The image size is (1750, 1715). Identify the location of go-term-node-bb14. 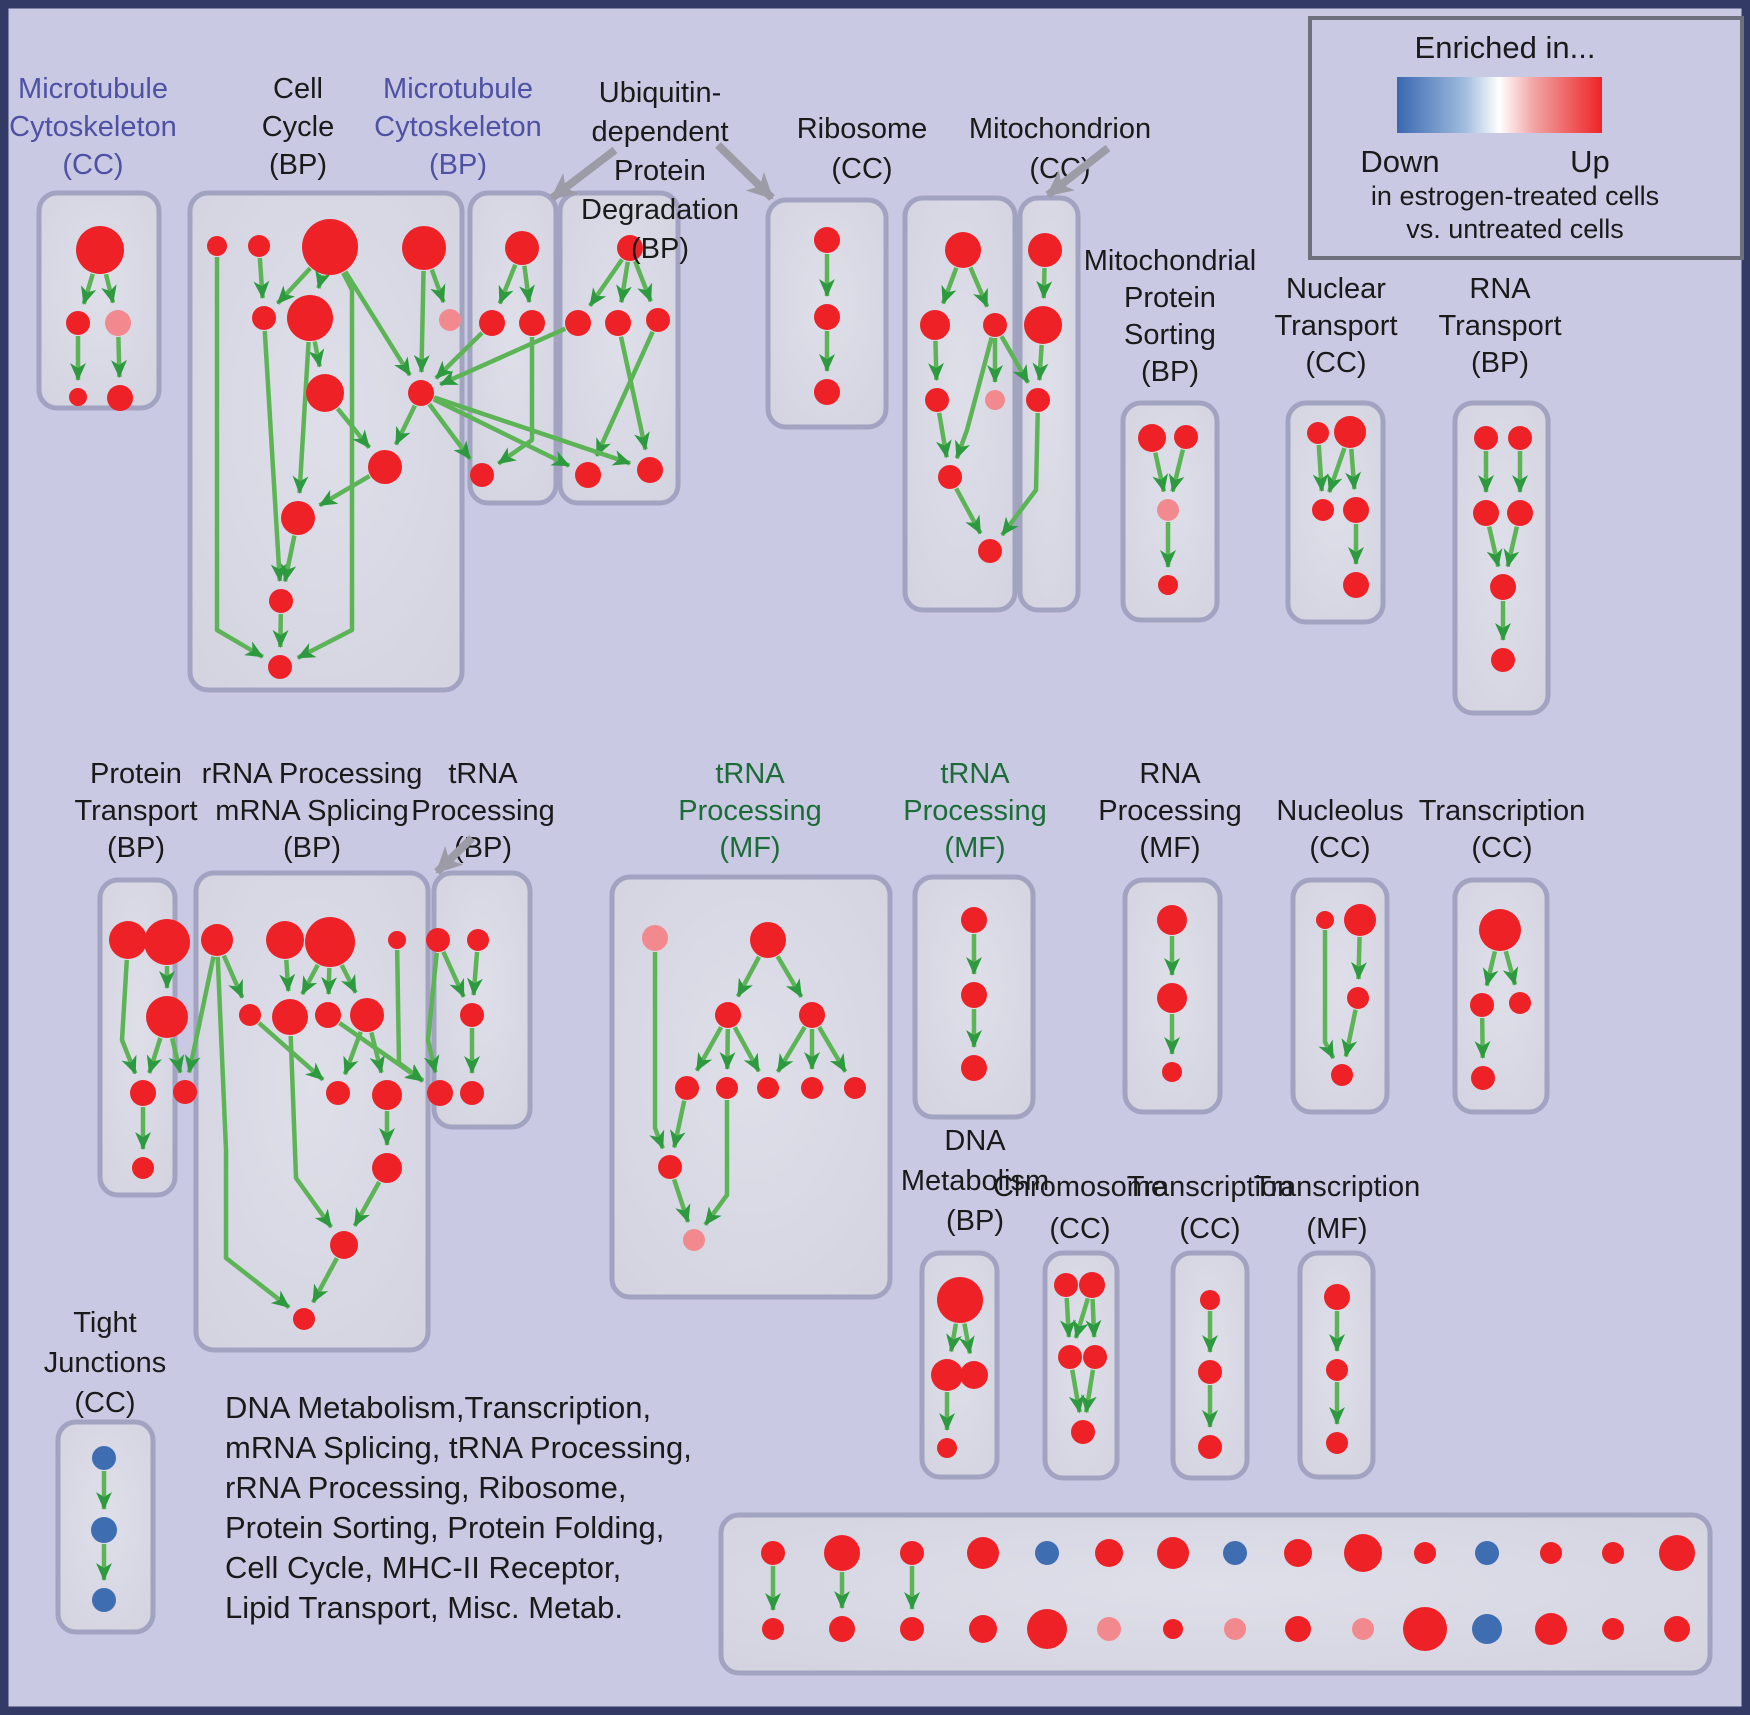
(1613, 1629).